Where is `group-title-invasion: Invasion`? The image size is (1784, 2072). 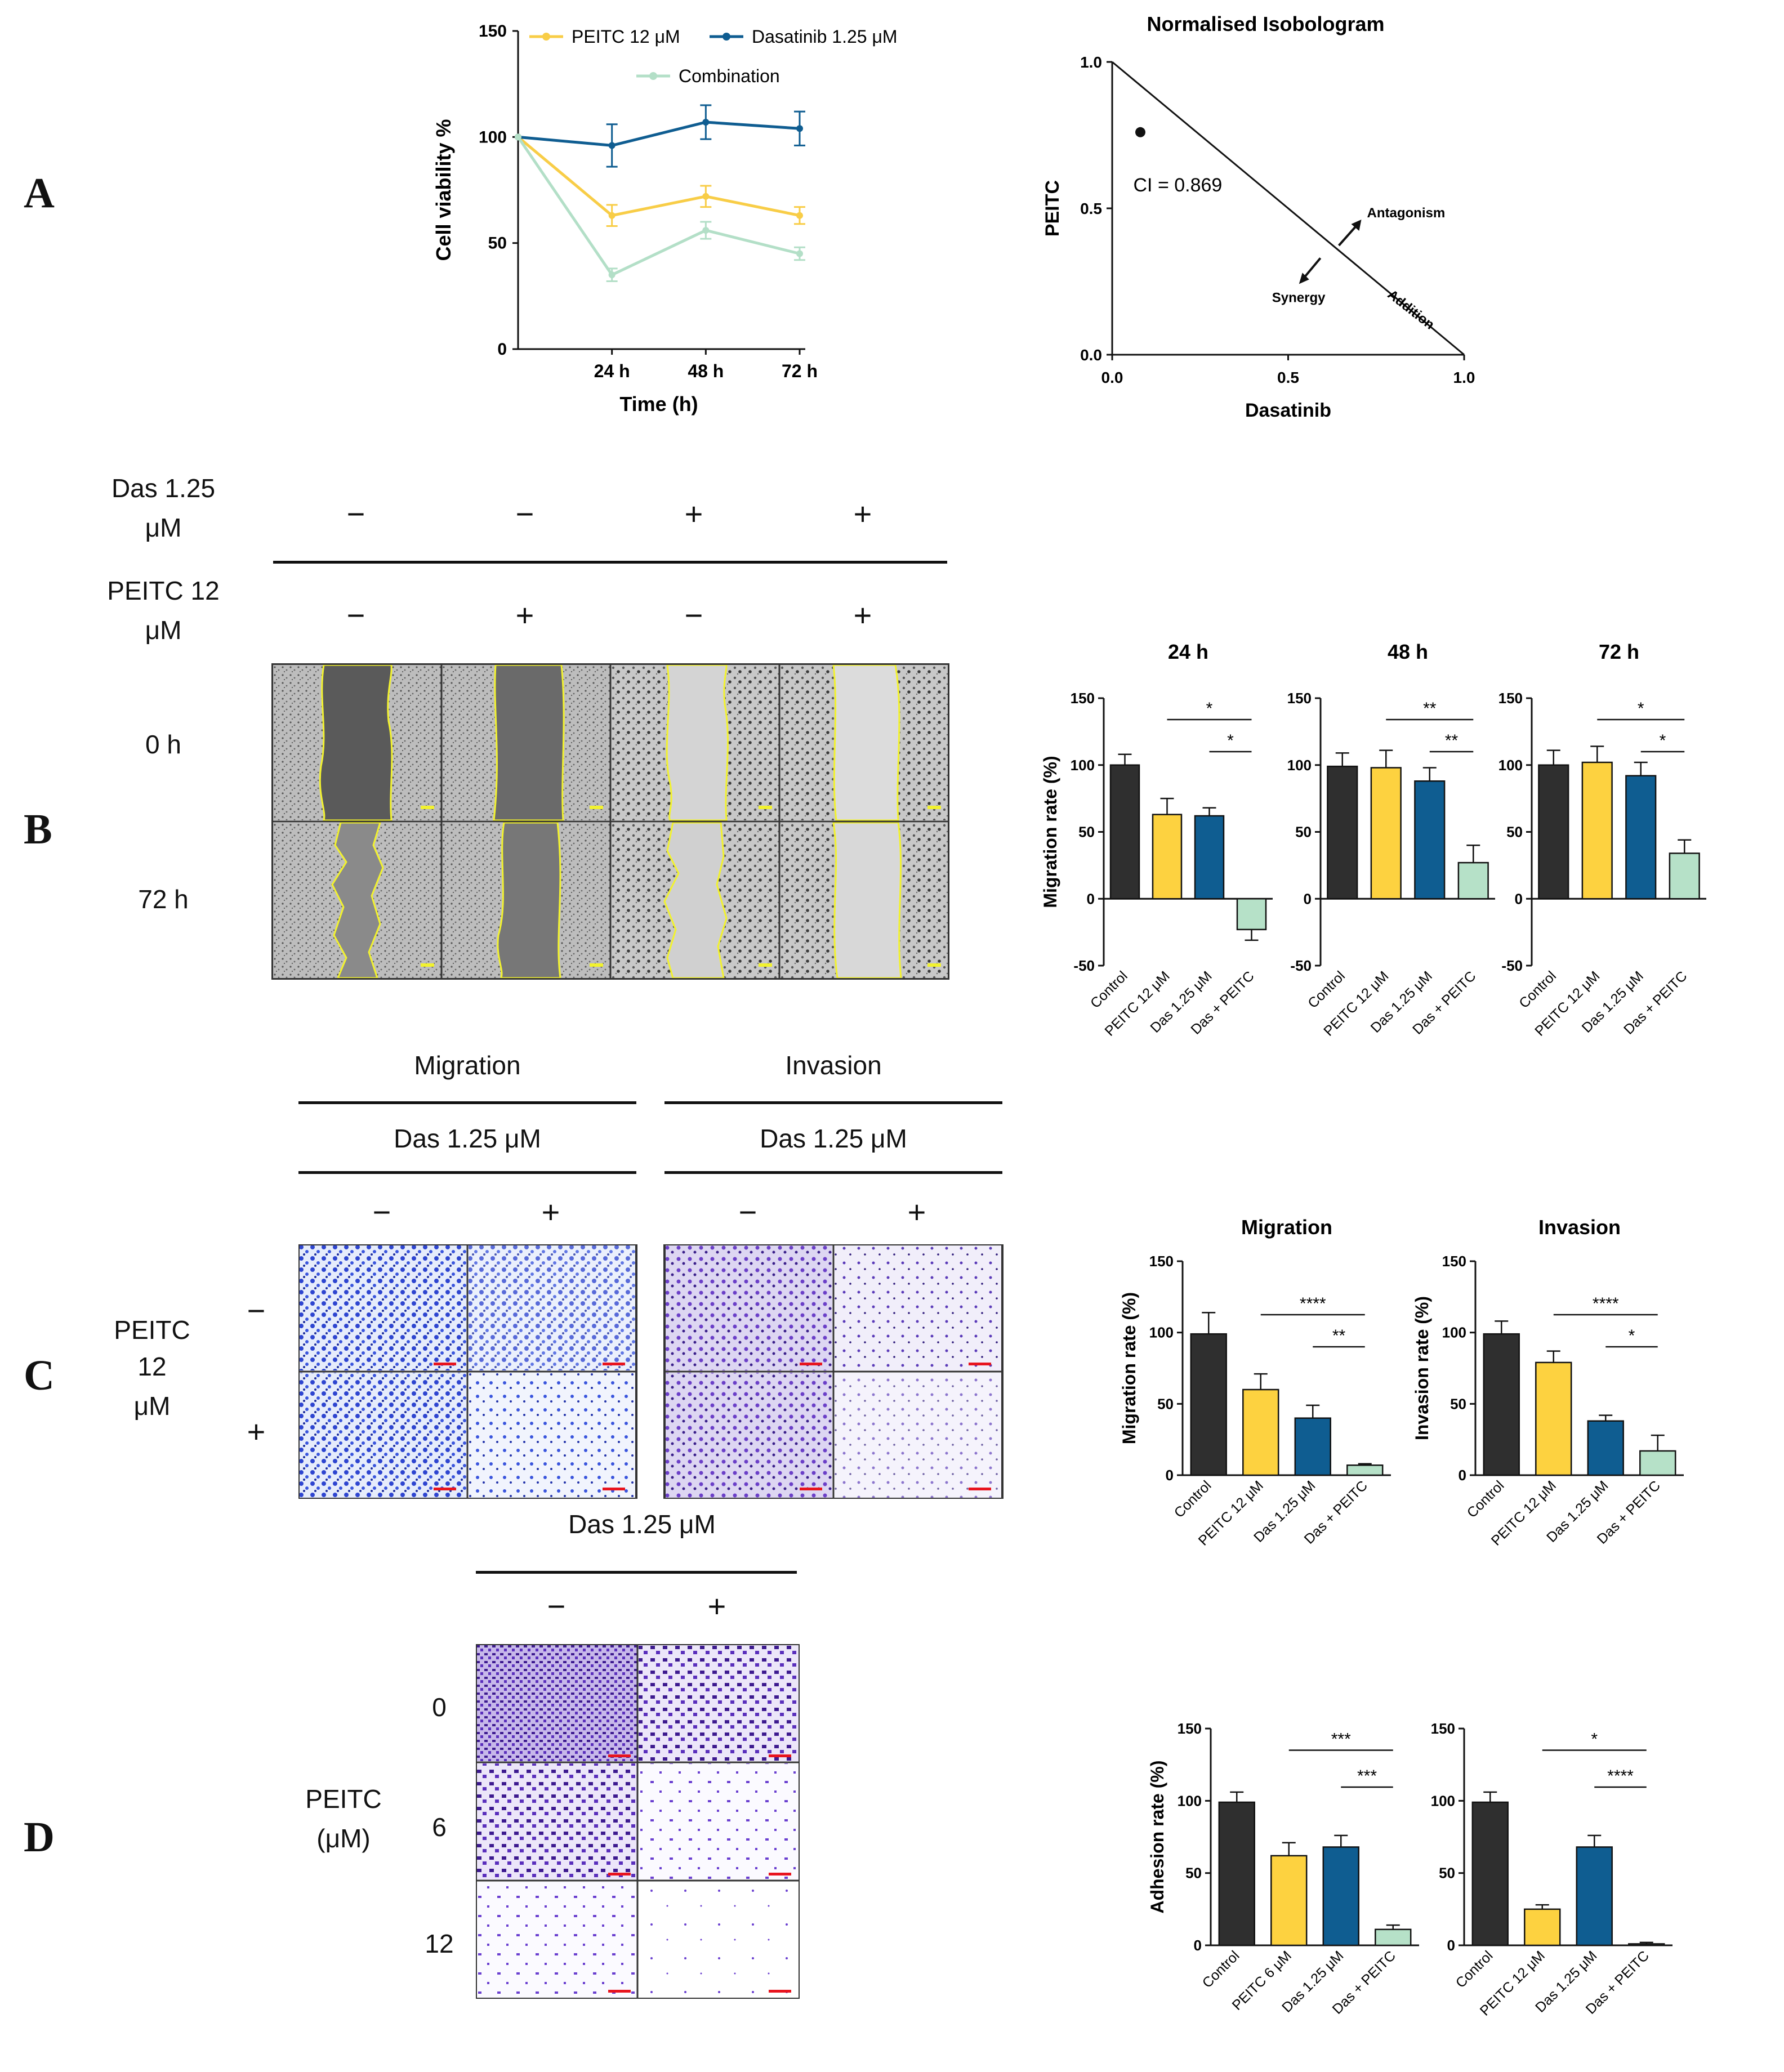
group-title-invasion: Invasion is located at coordinates (834, 1065).